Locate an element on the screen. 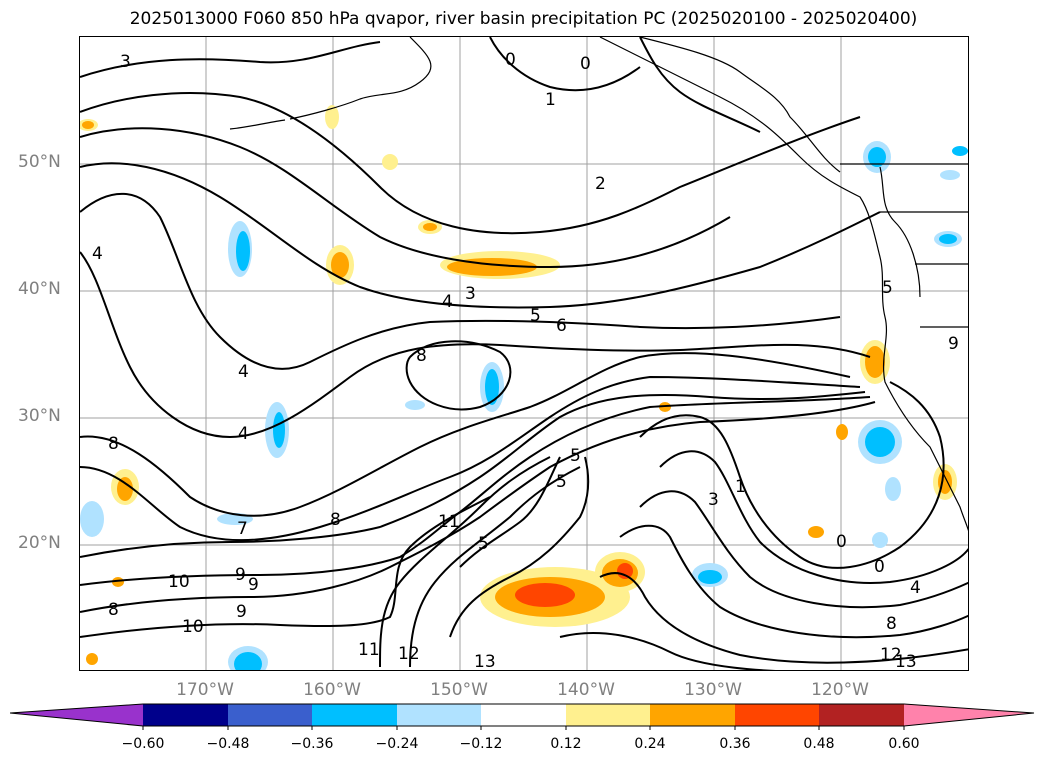 This screenshot has width=1047, height=765. colorbar-tick: −0.24 is located at coordinates (397, 744).